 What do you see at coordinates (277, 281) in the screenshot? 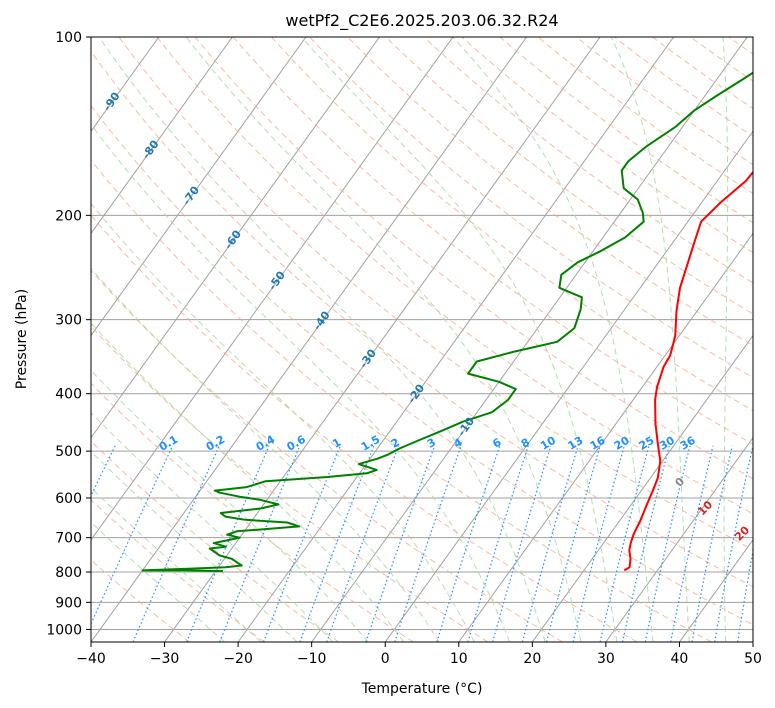
I see `isotherm-label: -50` at bounding box center [277, 281].